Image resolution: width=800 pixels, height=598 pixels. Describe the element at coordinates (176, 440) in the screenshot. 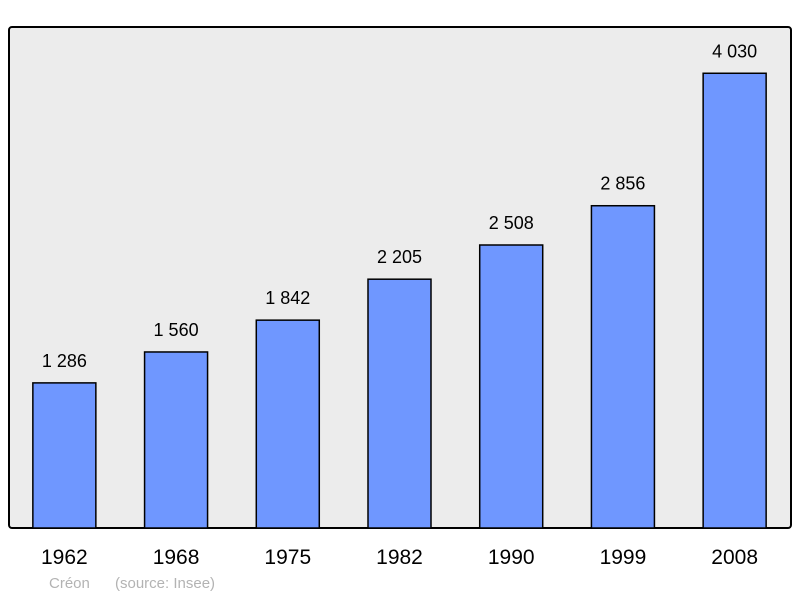

I see `bar-1968` at that location.